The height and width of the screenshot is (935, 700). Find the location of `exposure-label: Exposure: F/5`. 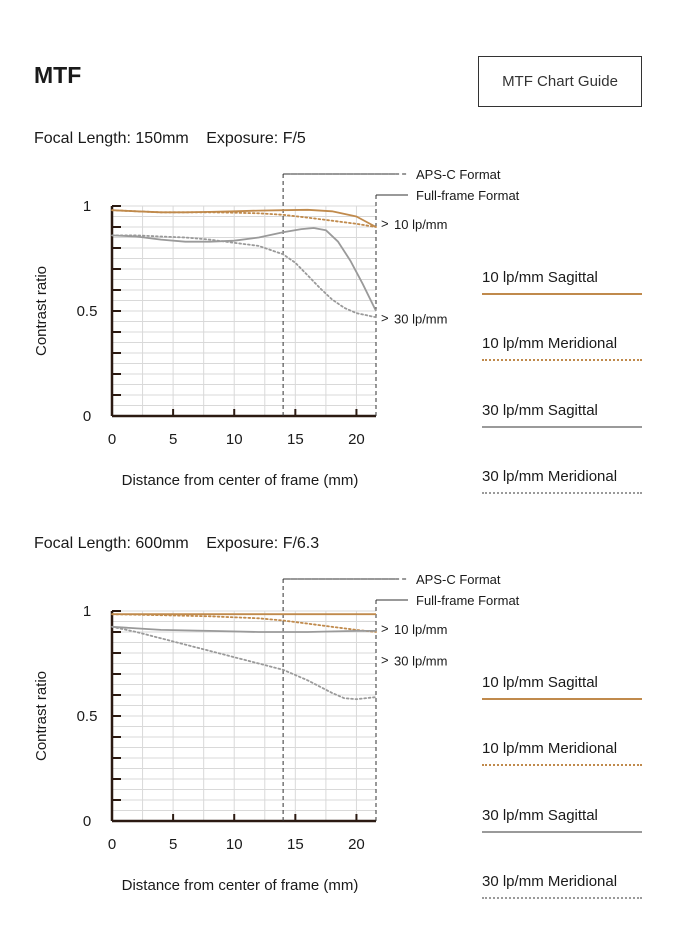

exposure-label: Exposure: F/5 is located at coordinates (256, 138).